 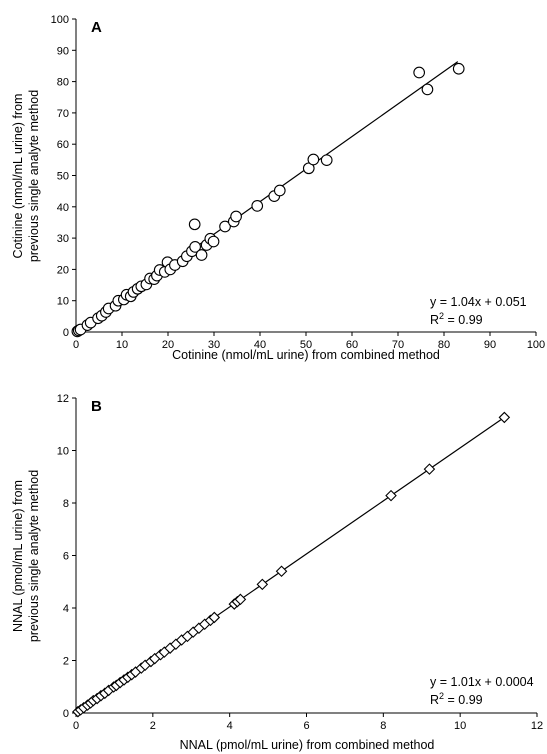 What do you see at coordinates (444, 345) in the screenshot?
I see `x-tick-label: 80` at bounding box center [444, 345].